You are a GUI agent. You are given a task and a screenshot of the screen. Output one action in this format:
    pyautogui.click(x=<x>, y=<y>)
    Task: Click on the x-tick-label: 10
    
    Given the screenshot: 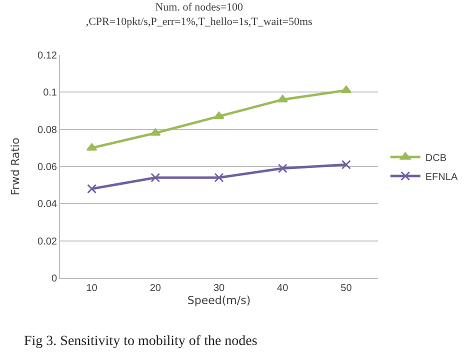 What is the action you would take?
    pyautogui.click(x=92, y=288)
    